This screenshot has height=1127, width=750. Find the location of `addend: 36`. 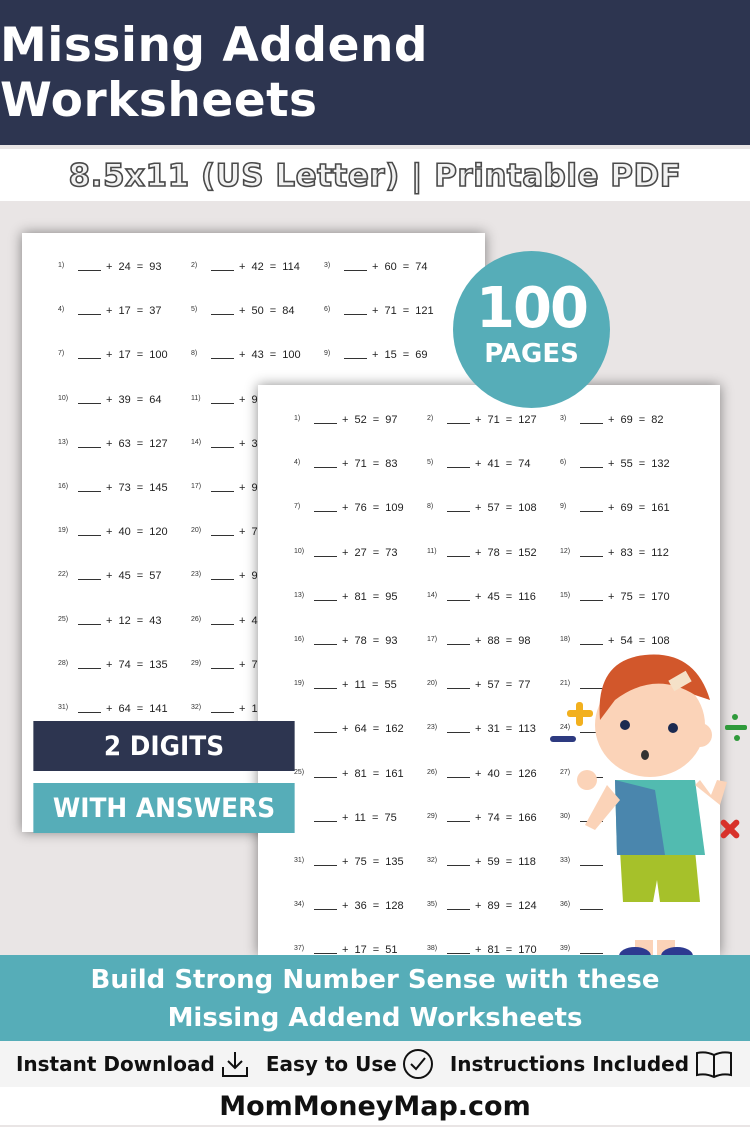

addend: 36 is located at coordinates (360, 906).